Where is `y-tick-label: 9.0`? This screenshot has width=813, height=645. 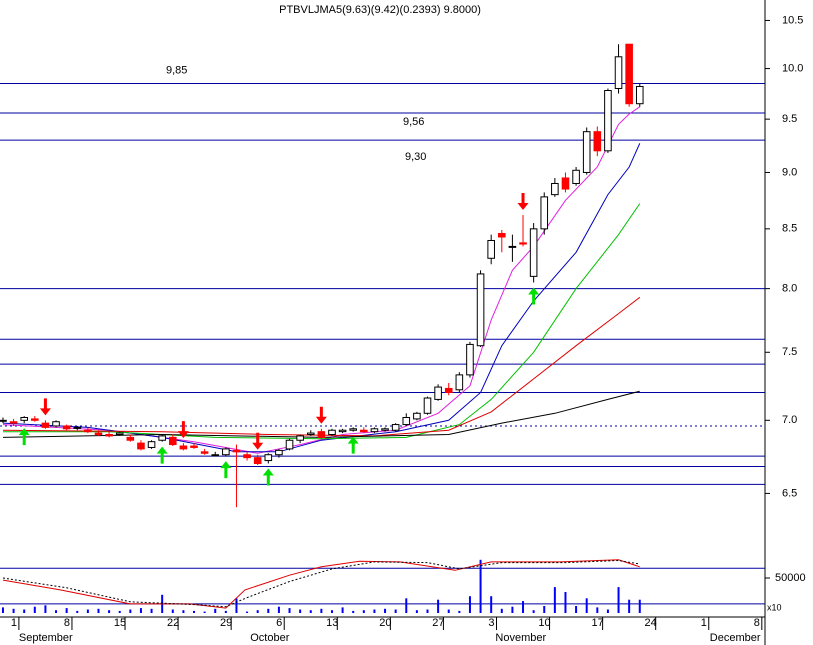
y-tick-label: 9.0 is located at coordinates (789, 172).